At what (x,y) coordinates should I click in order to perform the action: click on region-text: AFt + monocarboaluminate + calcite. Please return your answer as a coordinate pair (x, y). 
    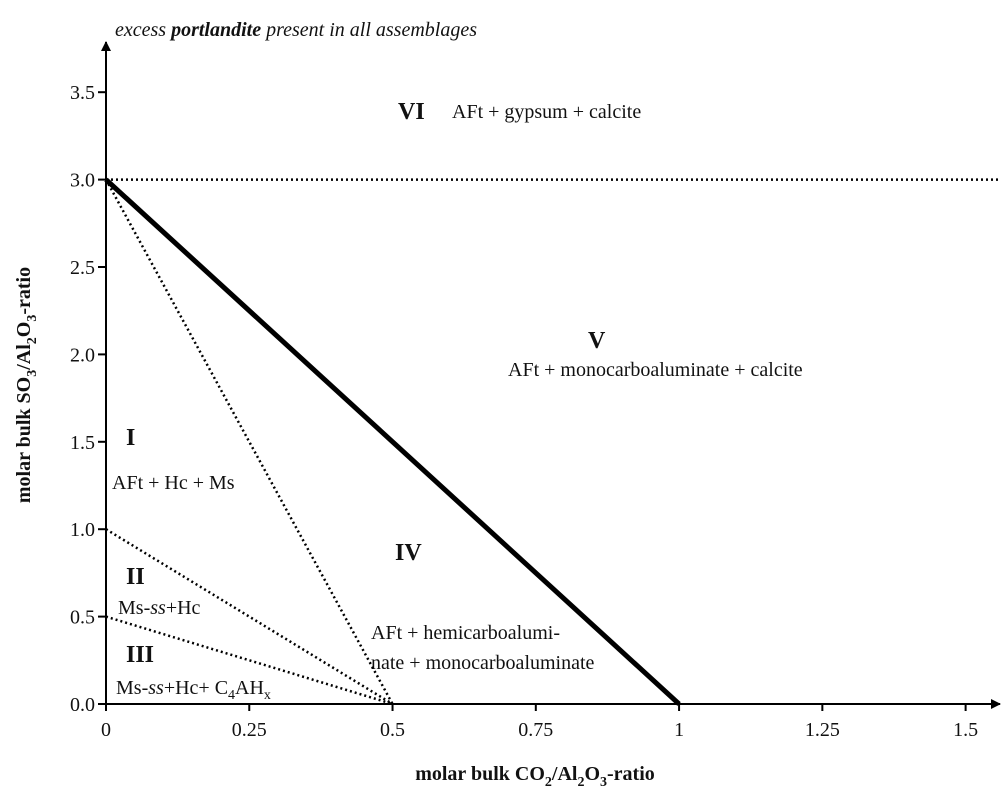
    Looking at the image, I should click on (655, 370).